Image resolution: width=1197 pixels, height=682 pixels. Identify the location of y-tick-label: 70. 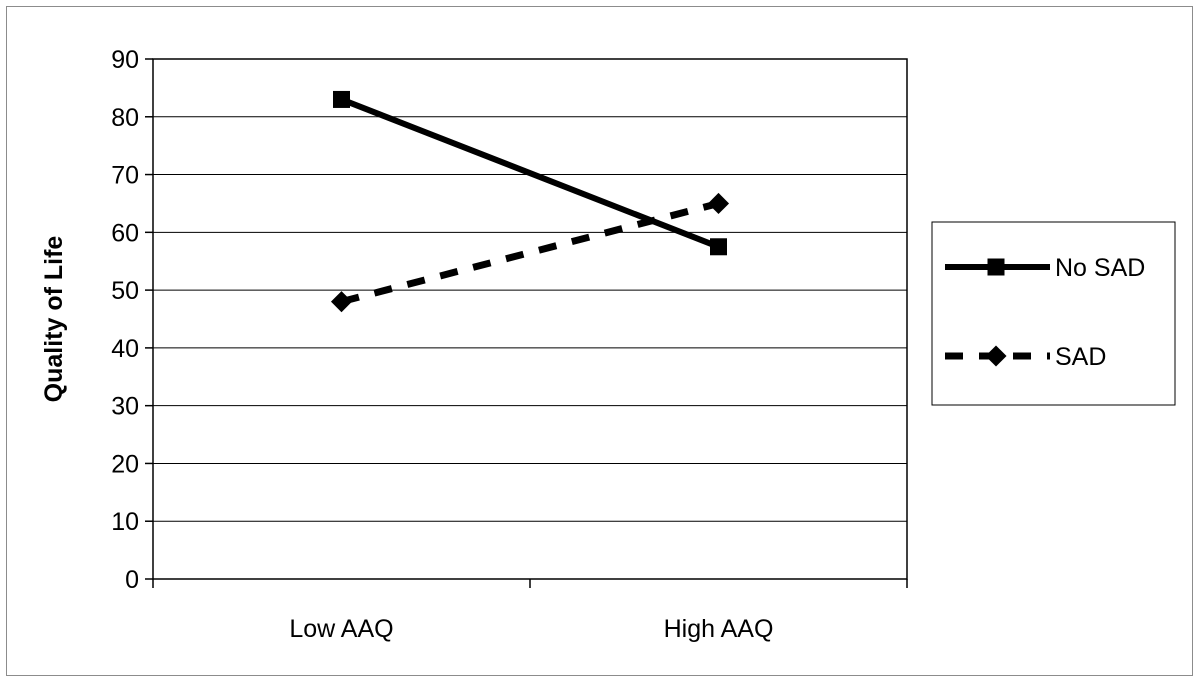
(125, 176).